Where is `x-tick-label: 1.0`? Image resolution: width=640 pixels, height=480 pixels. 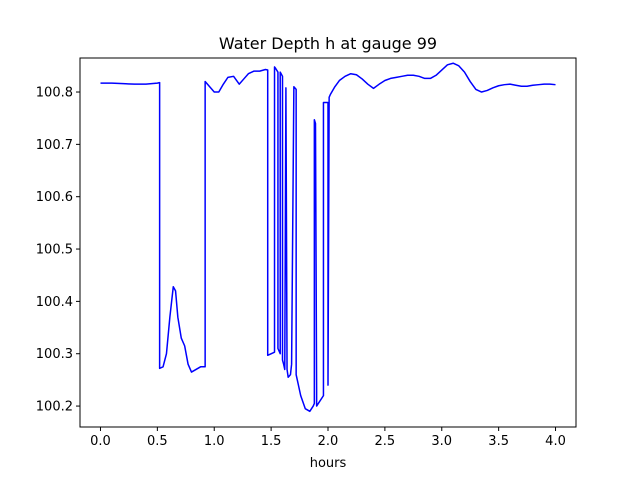
x-tick-label: 1.0 is located at coordinates (214, 441).